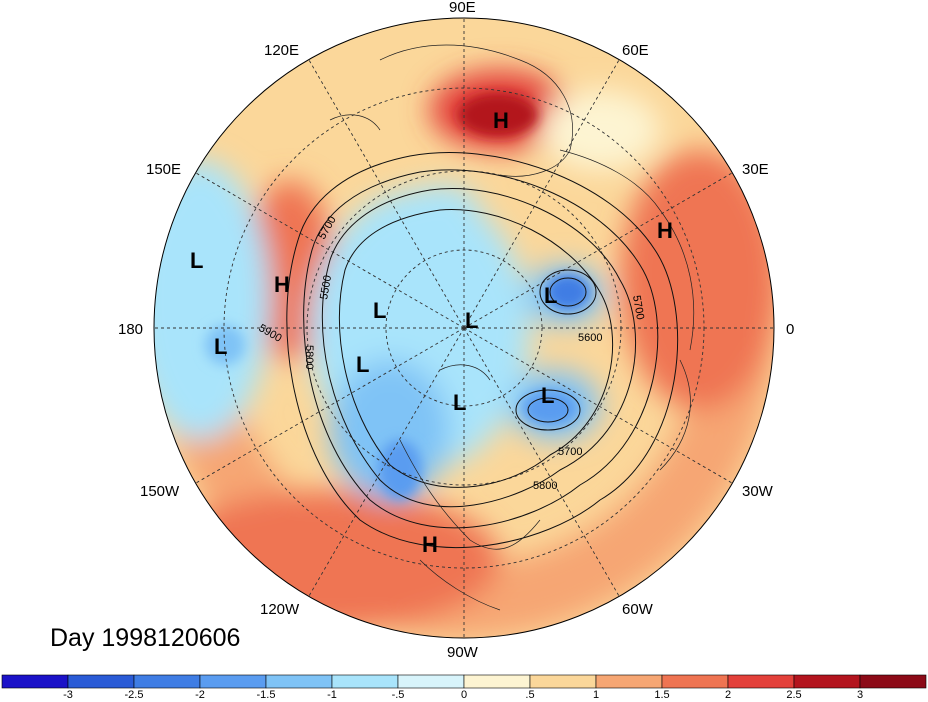  Describe the element at coordinates (758, 491) in the screenshot. I see `lon-label-30w: 30W` at that location.